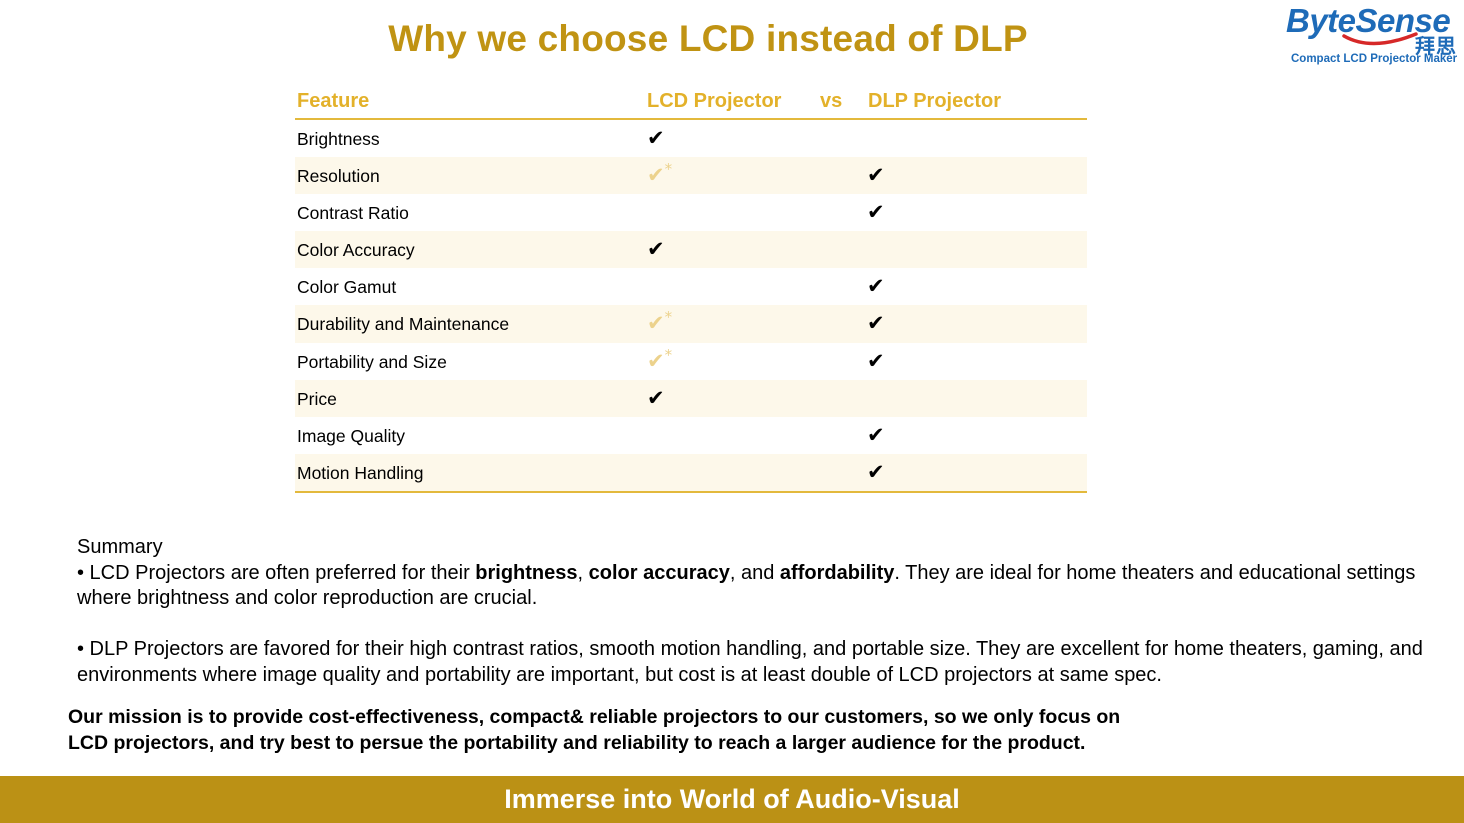 This screenshot has height=823, width=1464. I want to click on feature-cell: Brightness, so click(338, 139).